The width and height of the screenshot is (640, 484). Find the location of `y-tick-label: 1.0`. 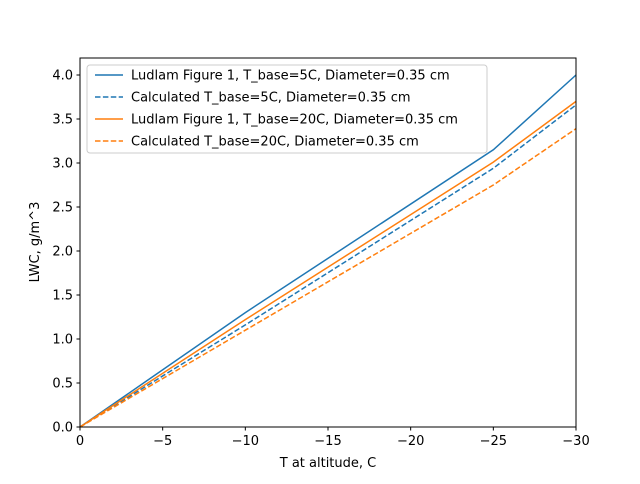

y-tick-label: 1.0 is located at coordinates (62, 340).